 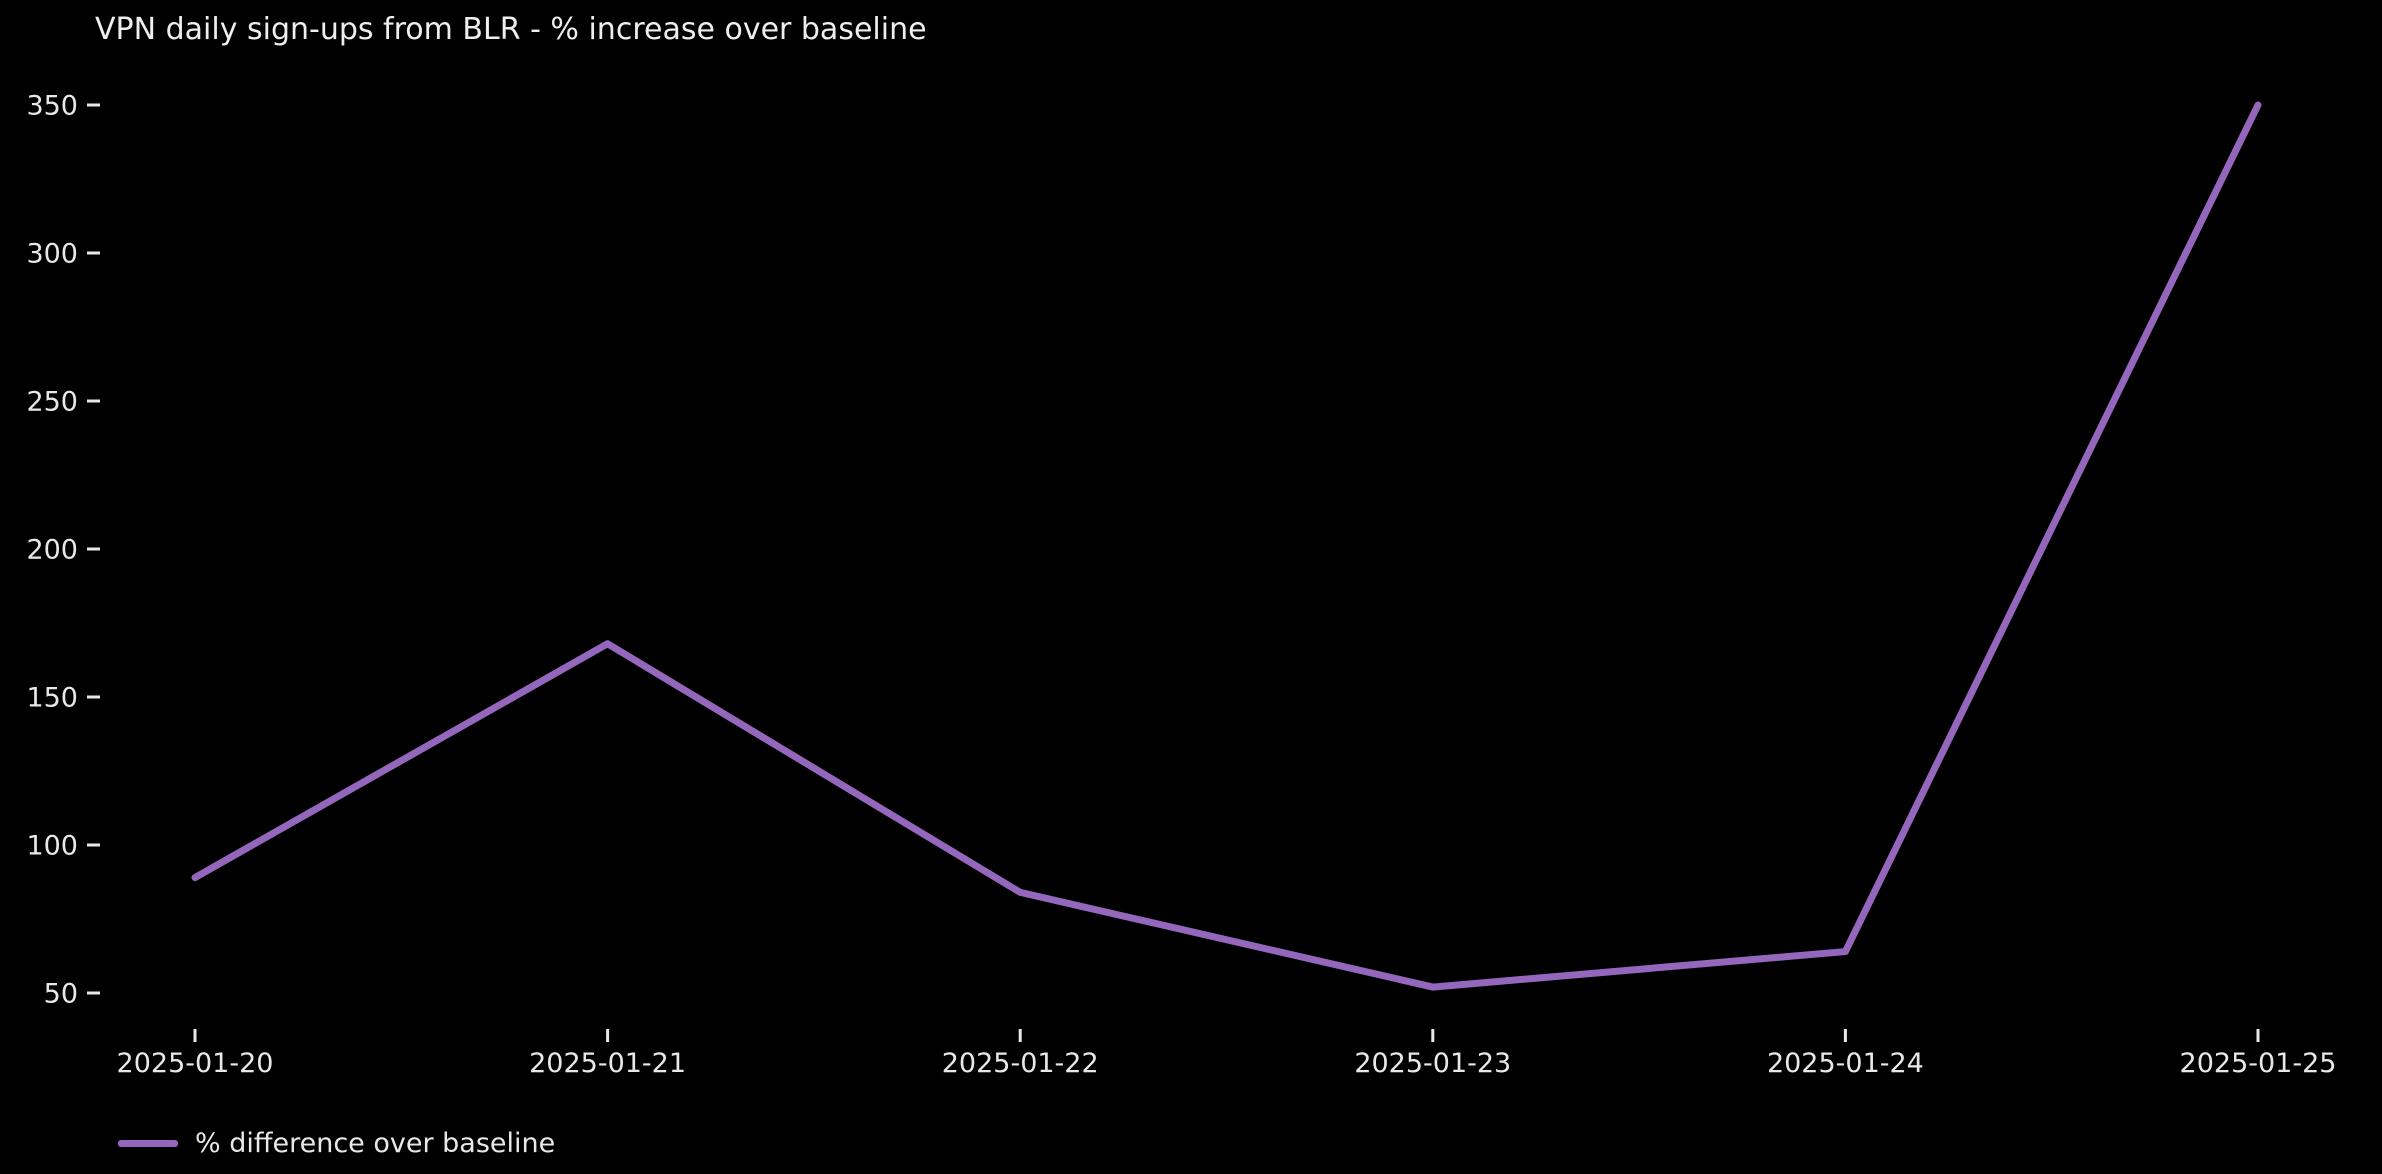 What do you see at coordinates (52, 846) in the screenshot?
I see `y-tick-label: 100` at bounding box center [52, 846].